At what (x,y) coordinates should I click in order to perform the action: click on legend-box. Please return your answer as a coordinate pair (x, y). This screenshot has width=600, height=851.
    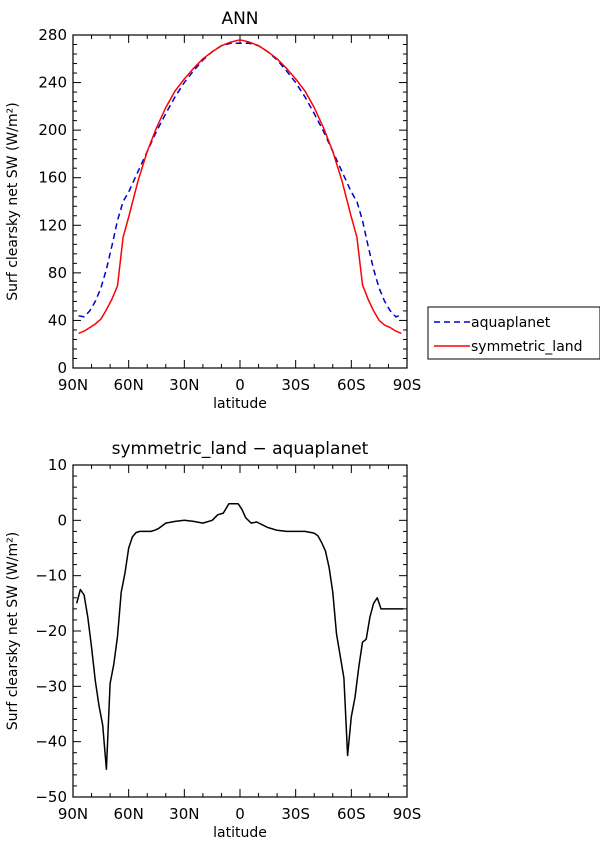
    Looking at the image, I should click on (513, 333).